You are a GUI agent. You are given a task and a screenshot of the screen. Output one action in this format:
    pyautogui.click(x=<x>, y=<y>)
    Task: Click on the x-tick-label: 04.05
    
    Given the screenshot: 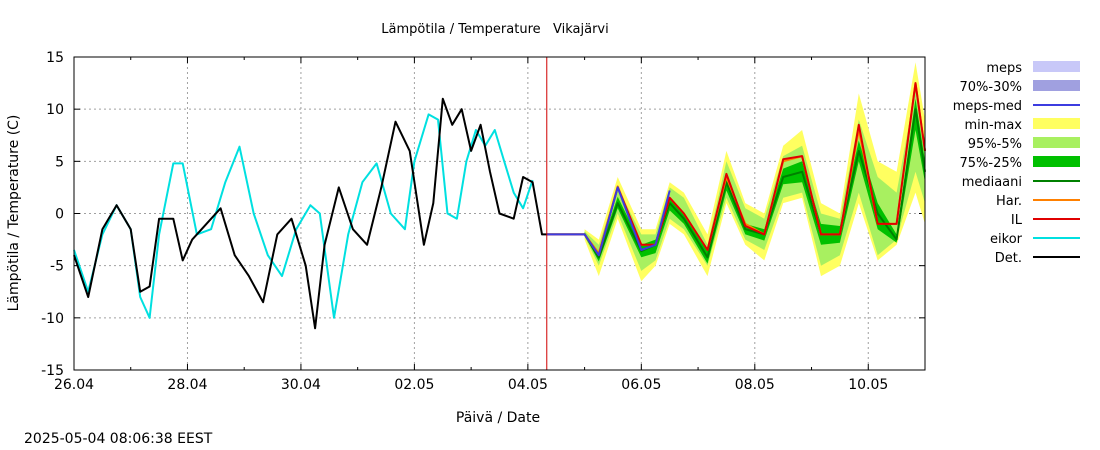 What is the action you would take?
    pyautogui.click(x=528, y=385)
    